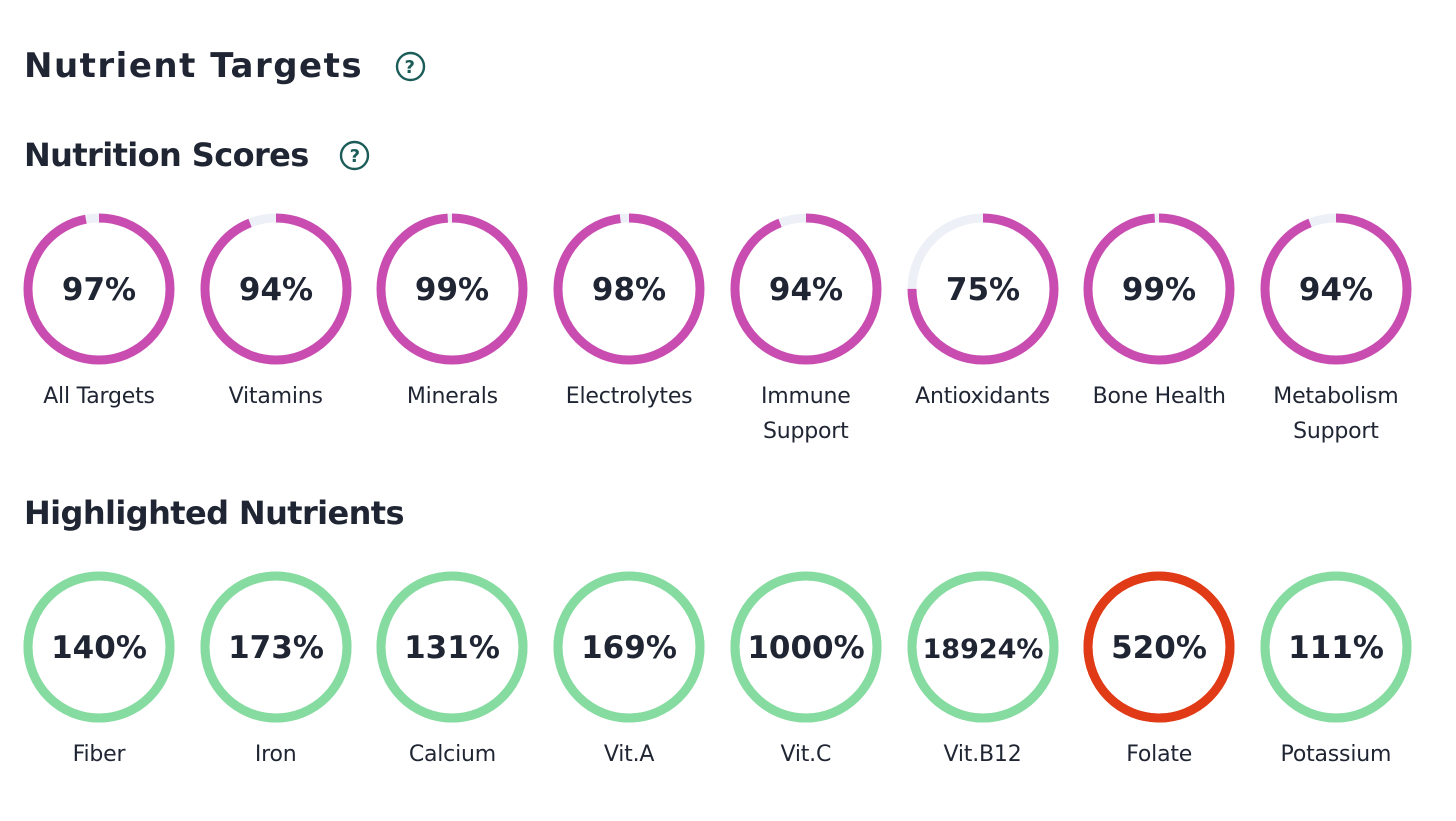 The width and height of the screenshot is (1456, 821). I want to click on ring-label-line: Immune, so click(806, 396).